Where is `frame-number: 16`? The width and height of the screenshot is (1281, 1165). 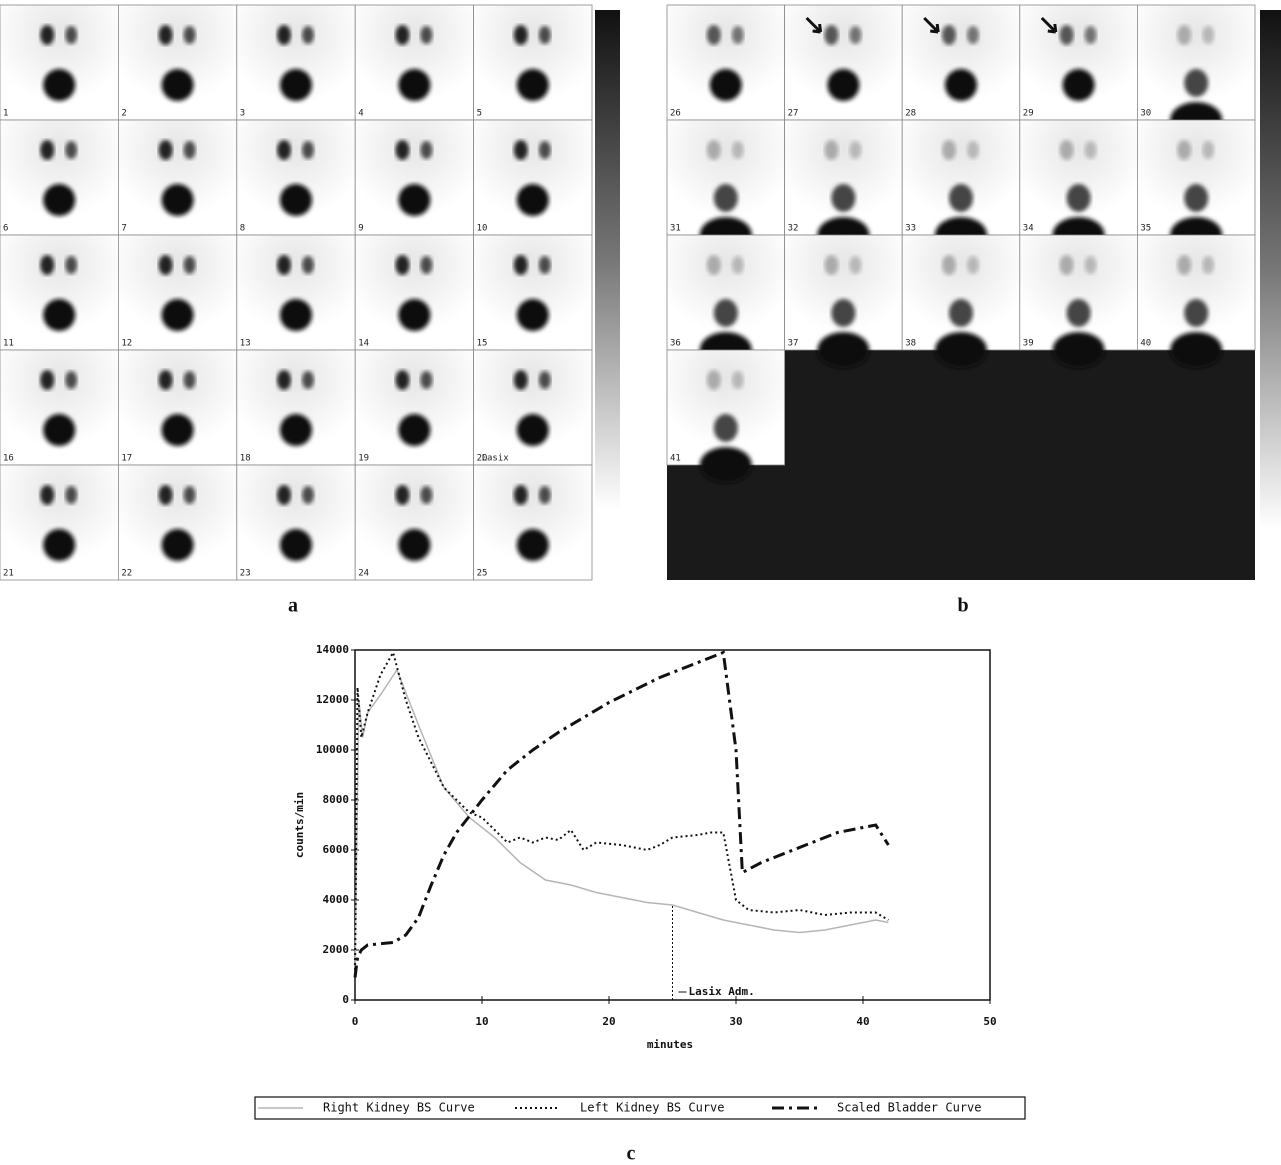
frame-number: 16 is located at coordinates (8, 459).